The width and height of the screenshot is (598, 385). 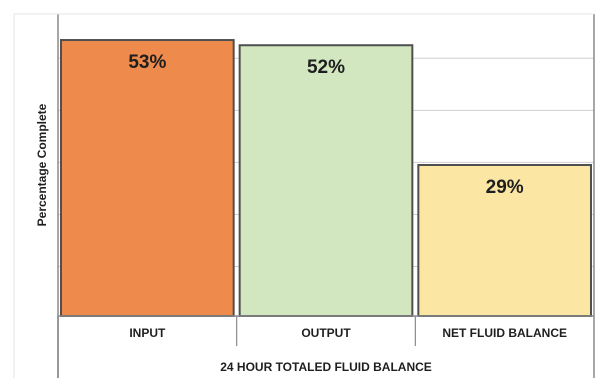 What do you see at coordinates (42, 164) in the screenshot?
I see `y-axis-label: Percentage Complete` at bounding box center [42, 164].